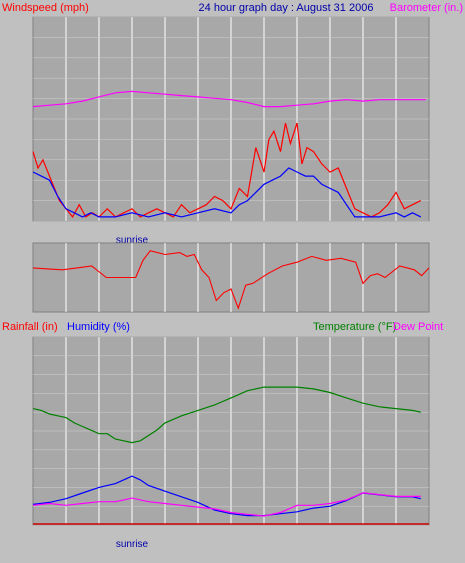 The height and width of the screenshot is (563, 465). I want to click on sunrise-label-bottom: sunrise, so click(132, 544).